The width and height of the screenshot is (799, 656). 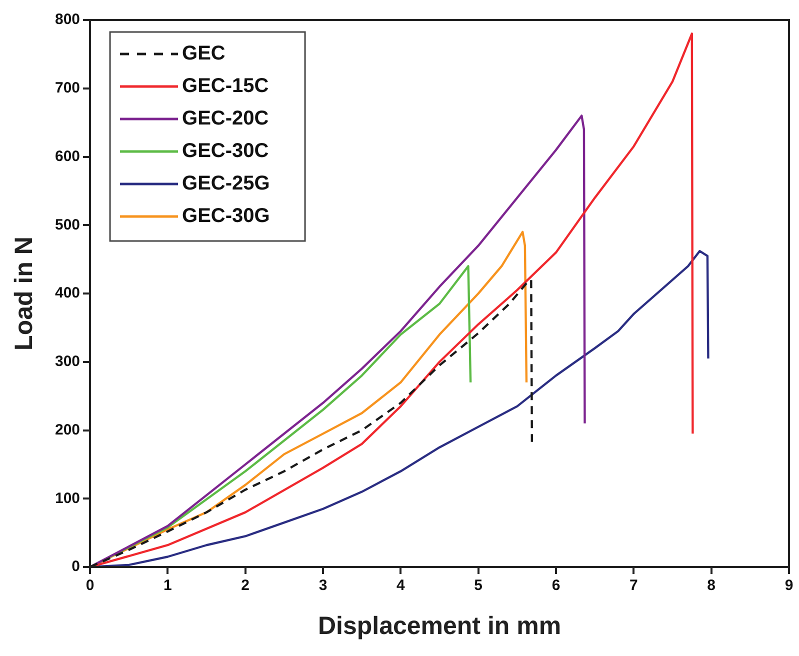 I want to click on x-tick-label: 2, so click(x=245, y=585).